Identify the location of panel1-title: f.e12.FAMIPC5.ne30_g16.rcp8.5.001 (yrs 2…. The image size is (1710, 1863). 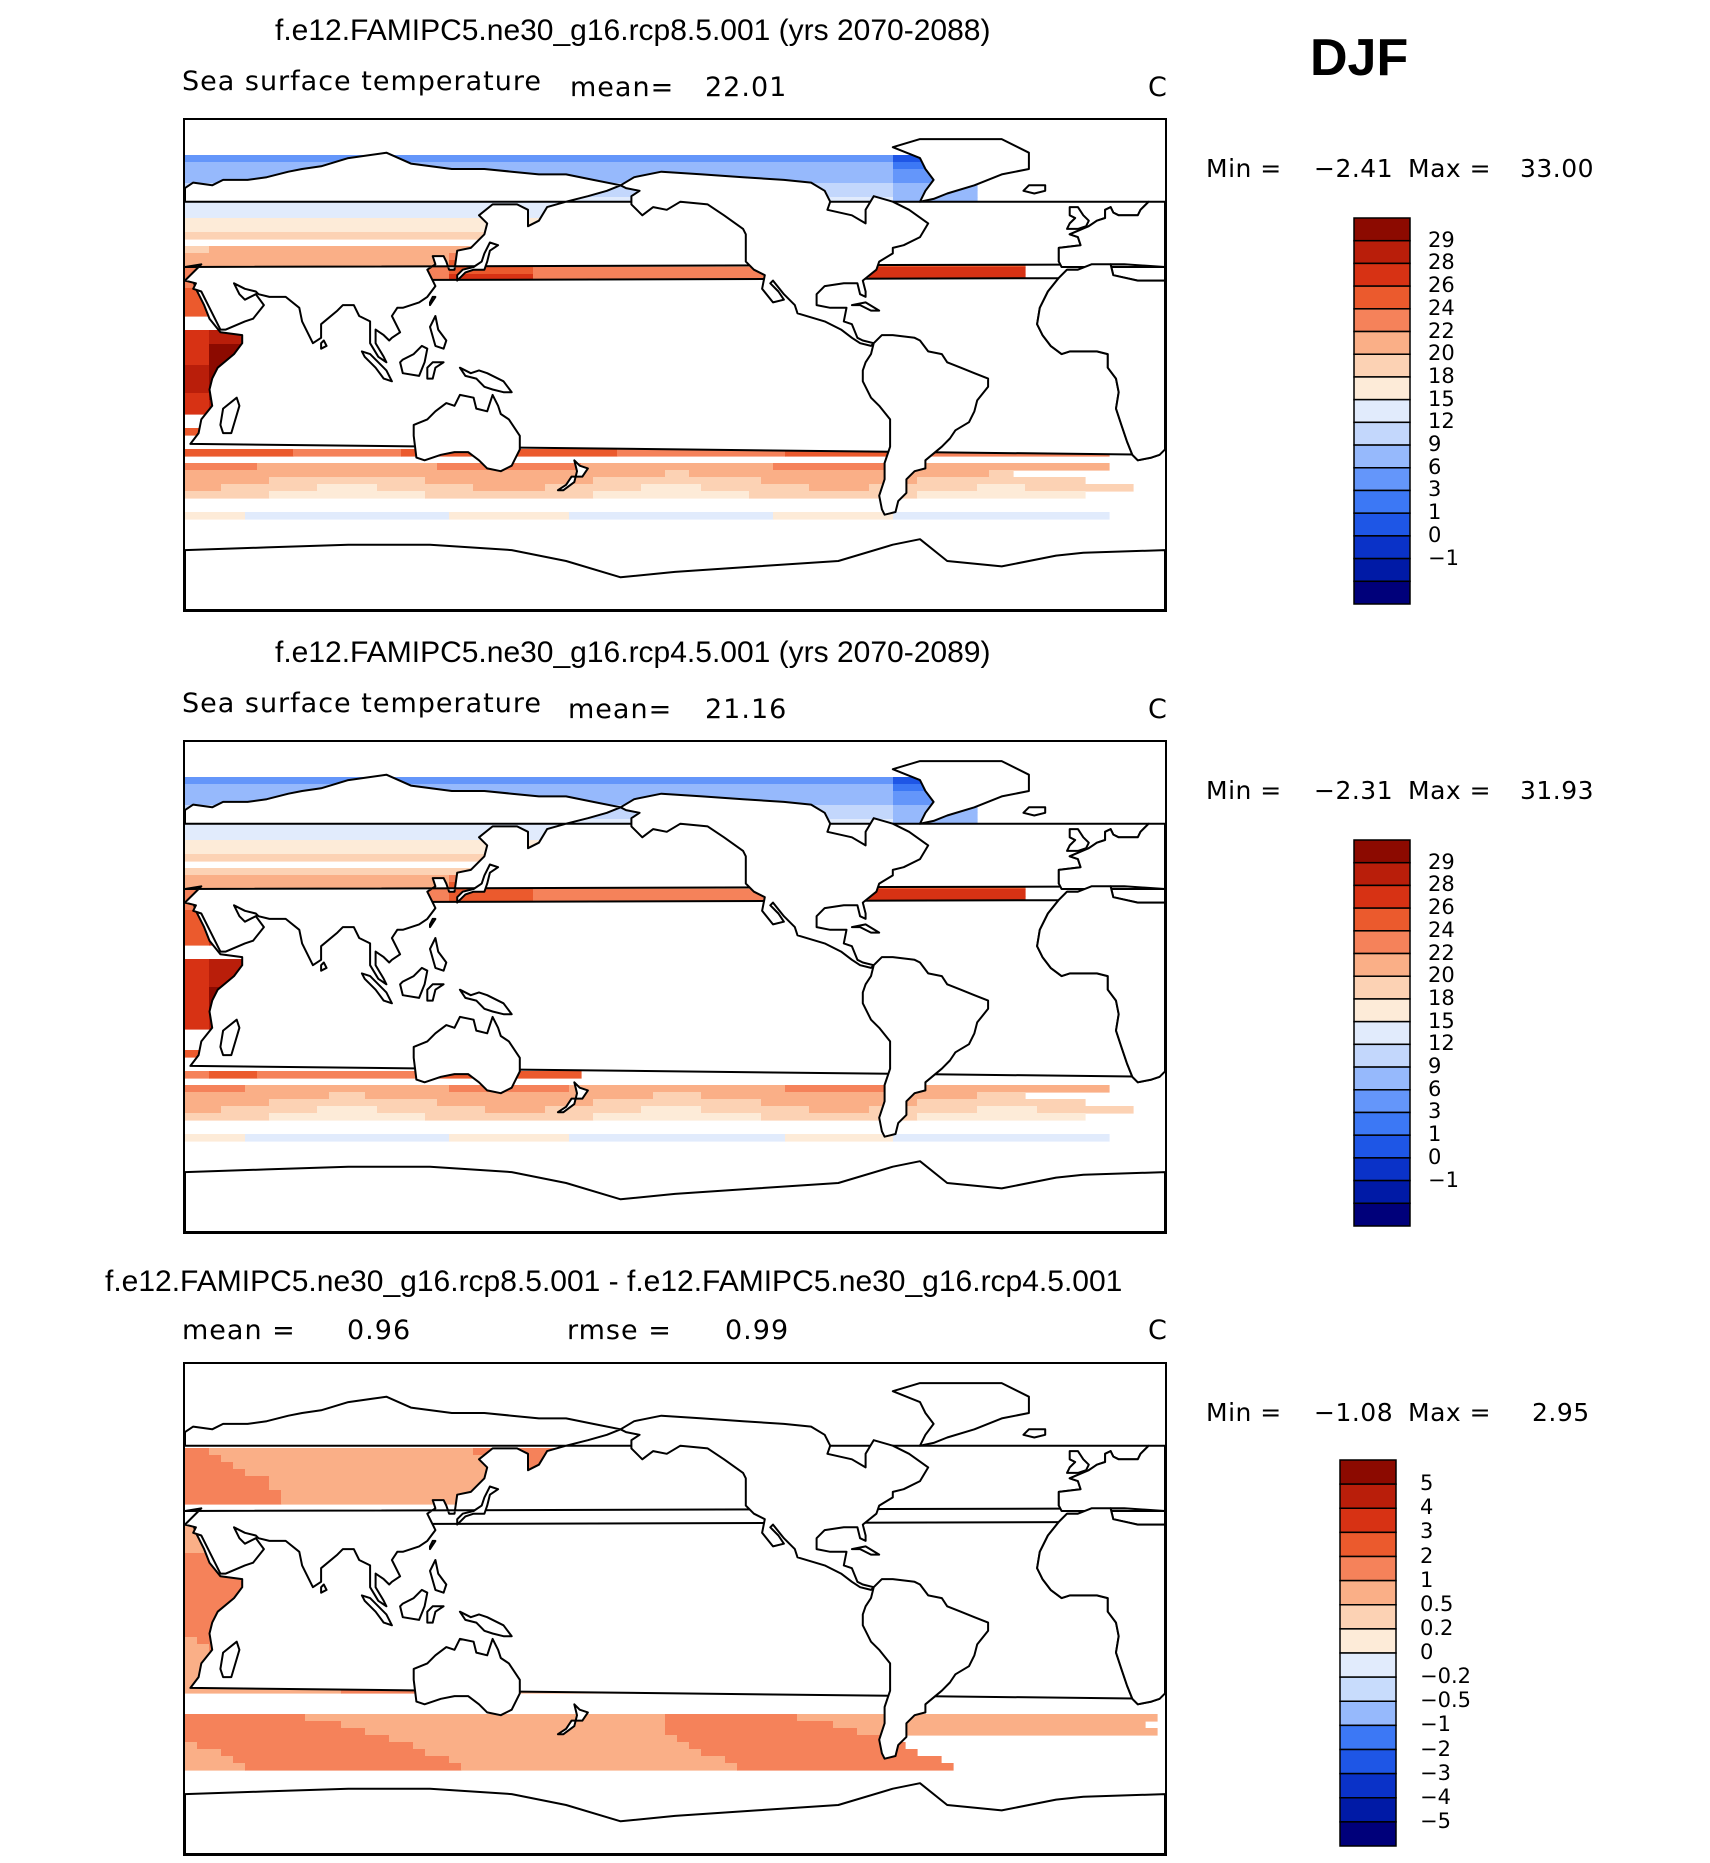
(633, 30).